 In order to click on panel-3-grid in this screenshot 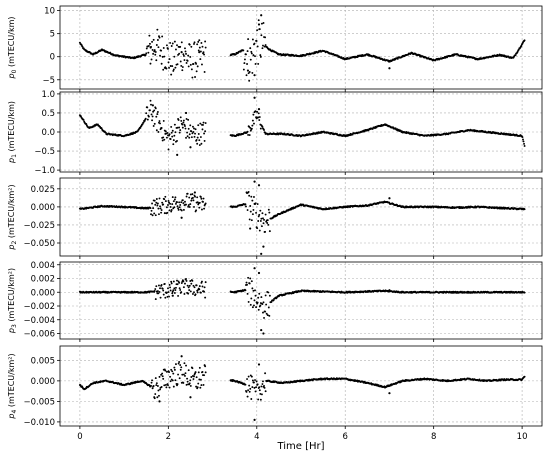, I will do `click(301, 300)`.